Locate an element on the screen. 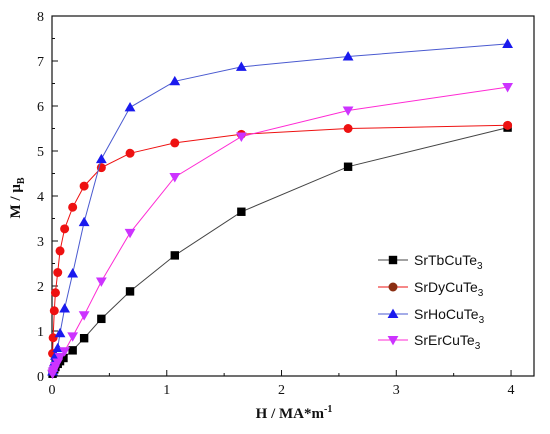 The height and width of the screenshot is (434, 550). x-tick-label: 4 is located at coordinates (511, 390).